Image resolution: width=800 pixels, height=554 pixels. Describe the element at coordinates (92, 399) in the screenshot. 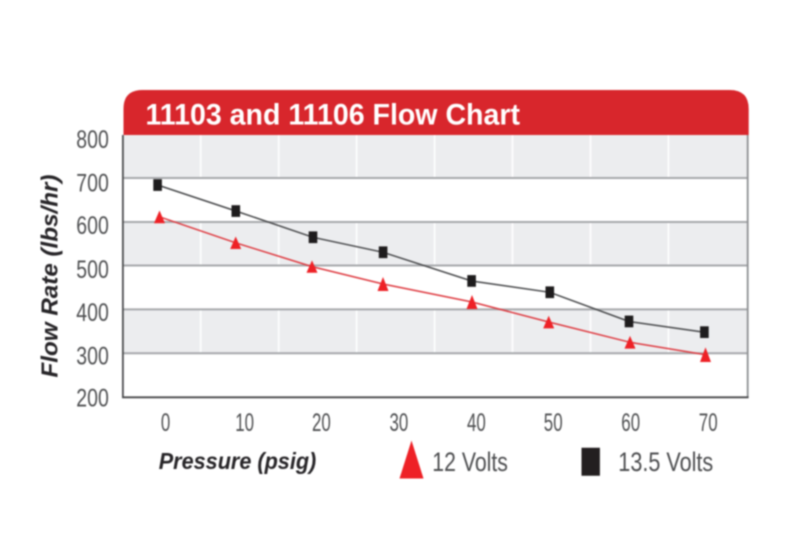

I see `svg-text: 200` at that location.